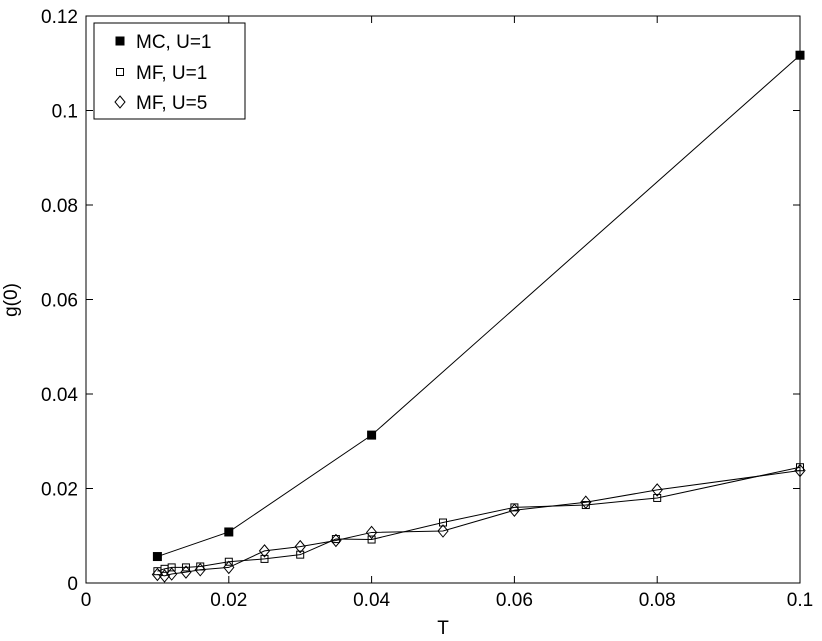  Describe the element at coordinates (59, 395) in the screenshot. I see `y-tick-label: 0.04` at that location.